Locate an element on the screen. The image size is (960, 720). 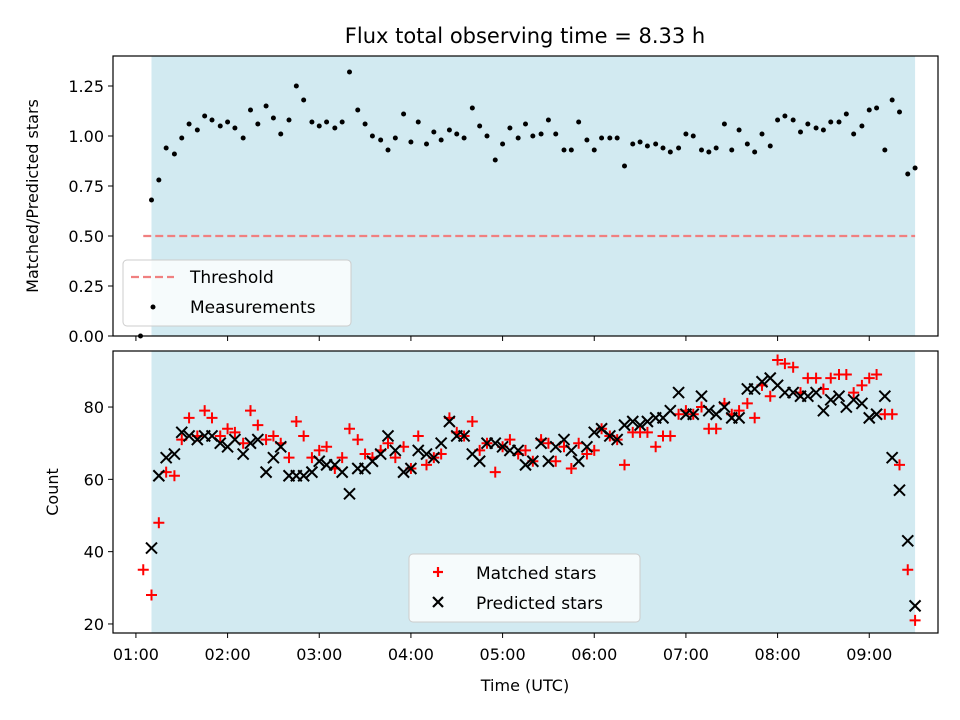
x-axis-label: Time (UTC) is located at coordinates (524, 685).